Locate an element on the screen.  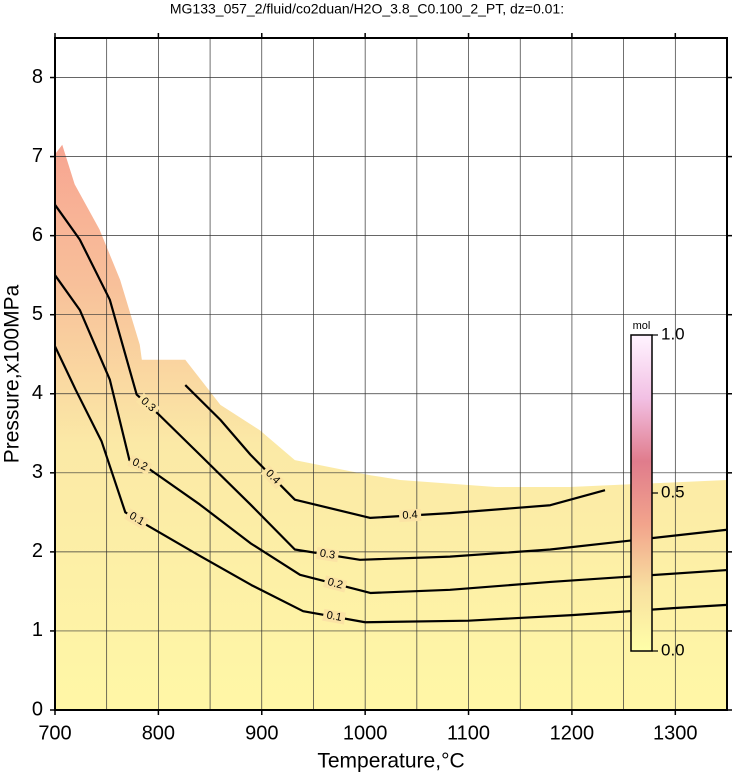
y-tick-label: 1 is located at coordinates (37, 630).